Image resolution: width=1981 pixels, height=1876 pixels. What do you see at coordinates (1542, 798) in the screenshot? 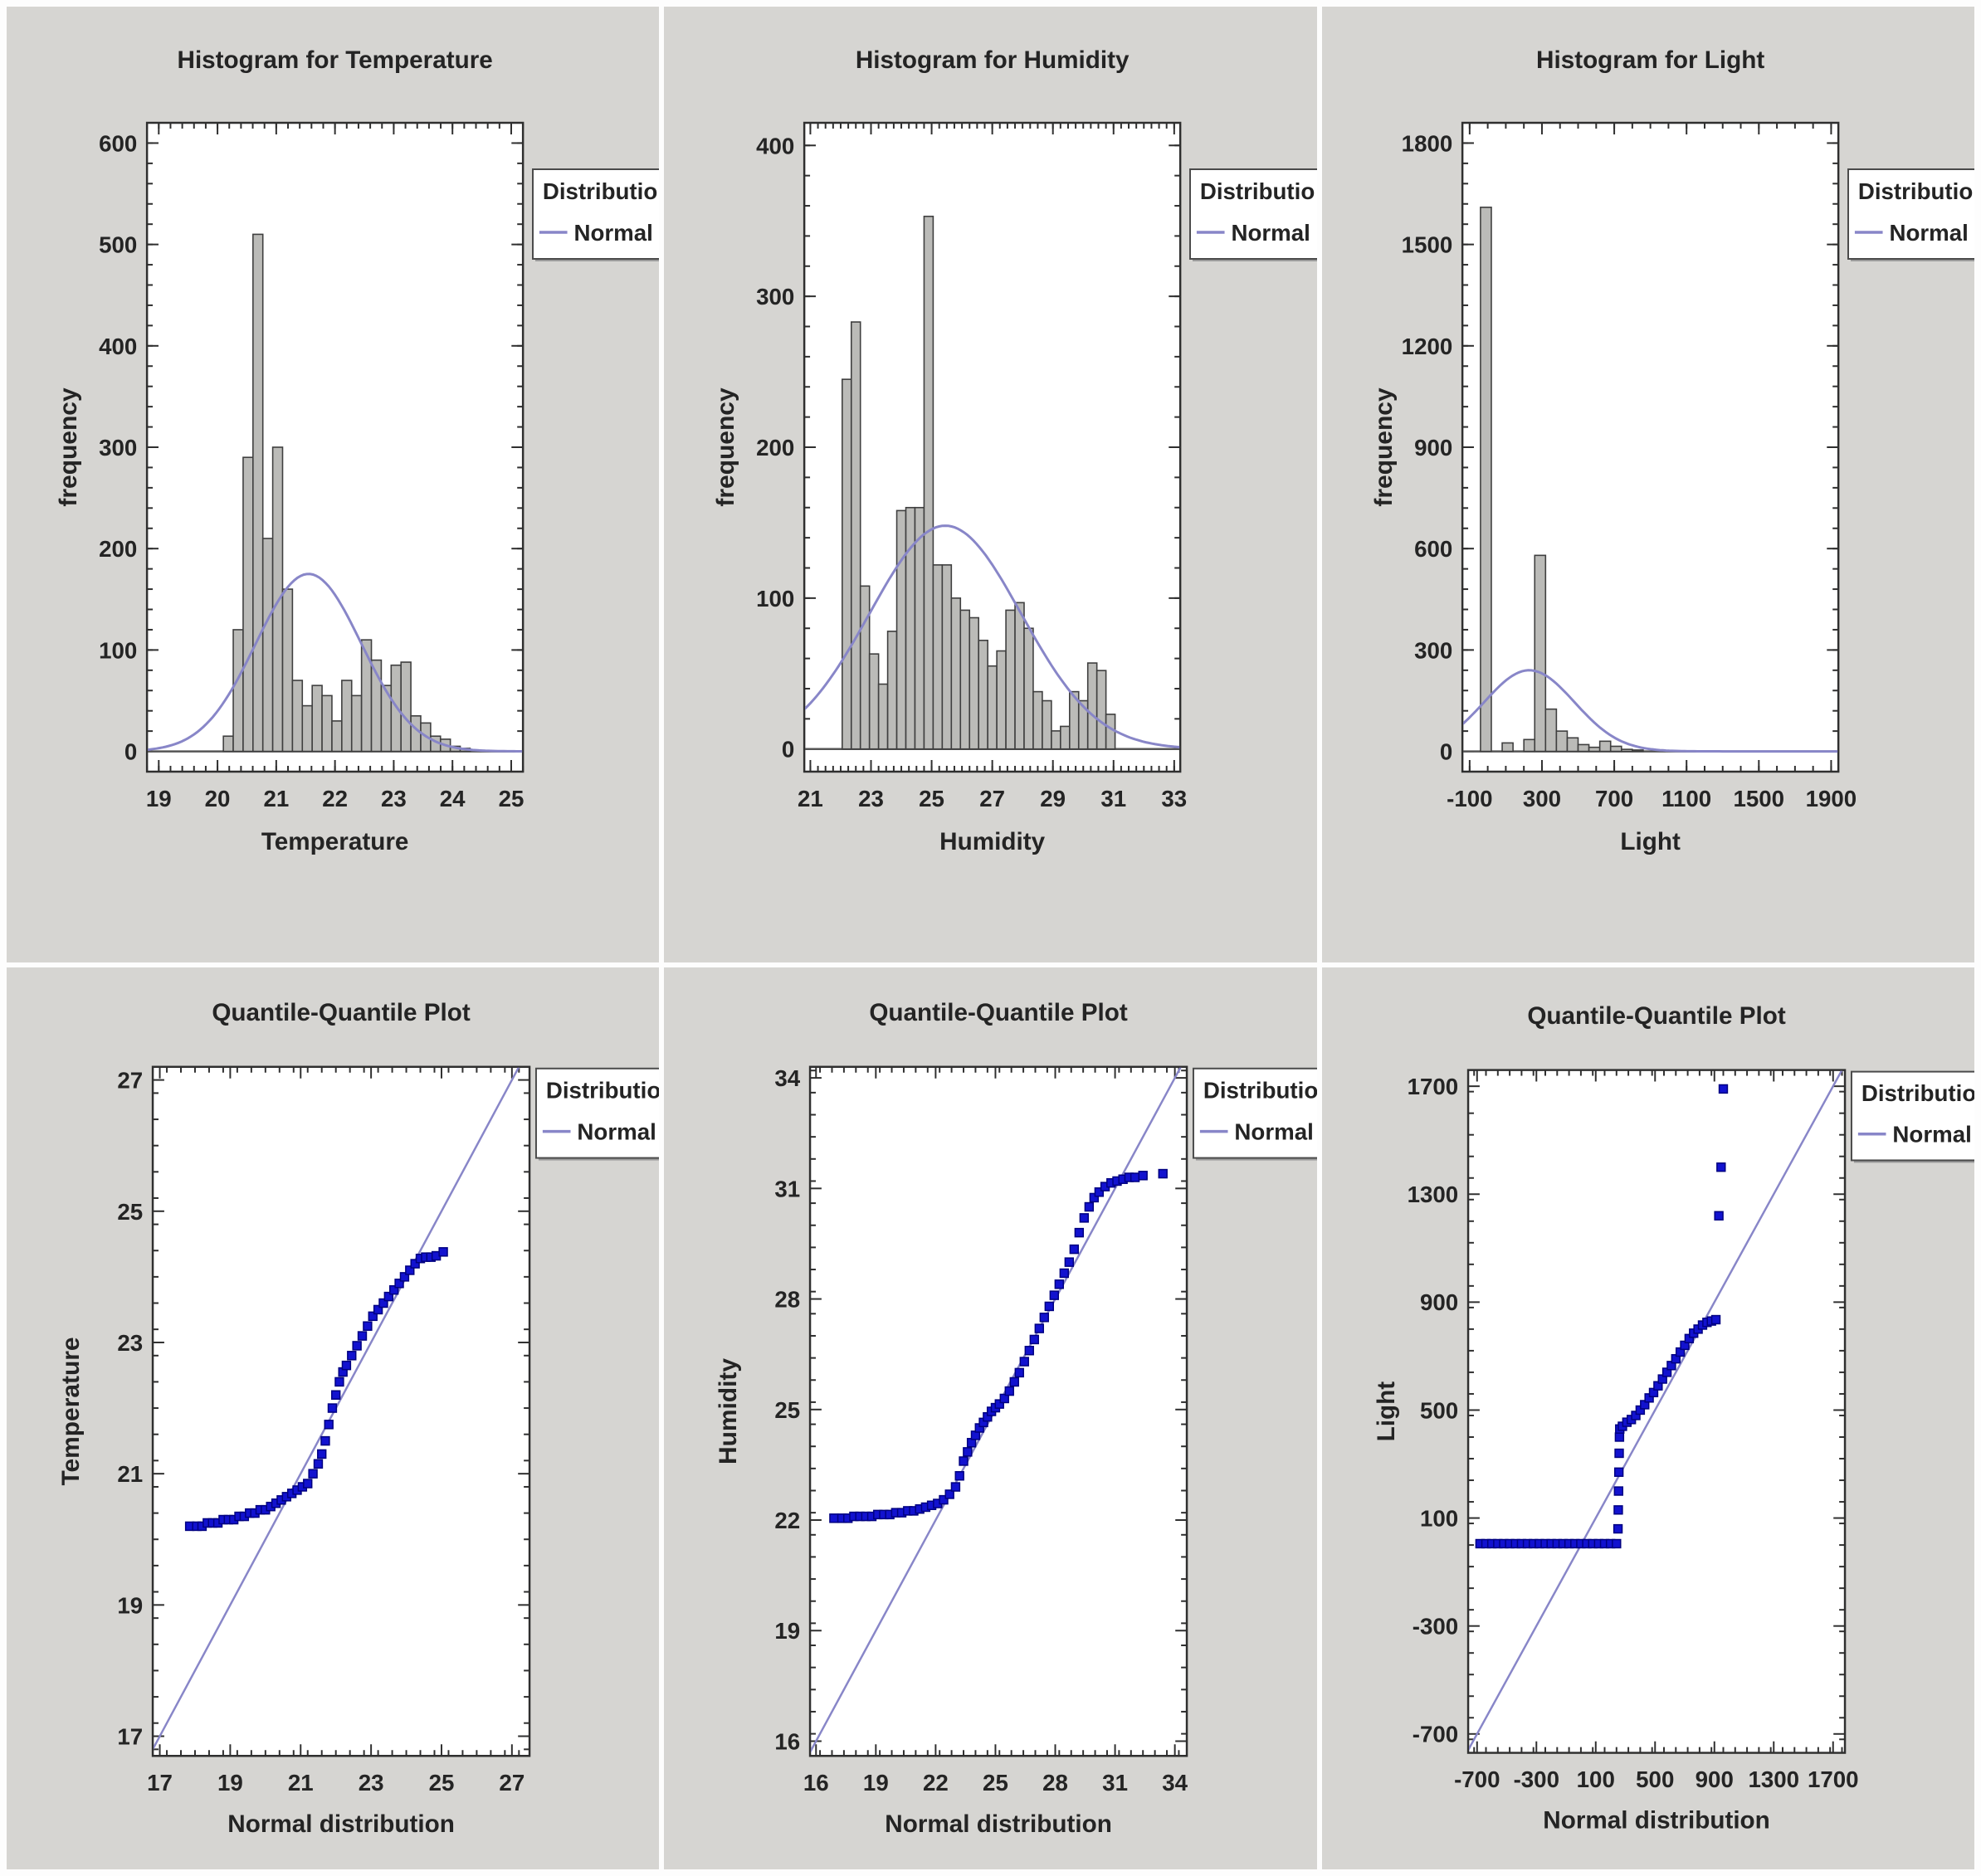
I see `x-tick-label: 300` at bounding box center [1542, 798].